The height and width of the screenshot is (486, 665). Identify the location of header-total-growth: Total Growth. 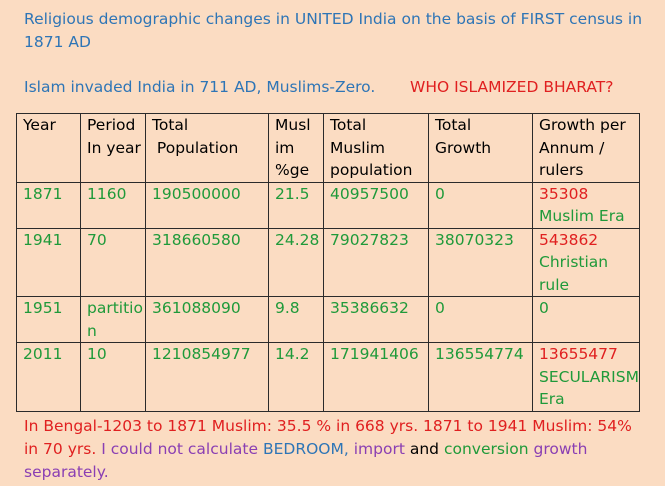
(480, 148).